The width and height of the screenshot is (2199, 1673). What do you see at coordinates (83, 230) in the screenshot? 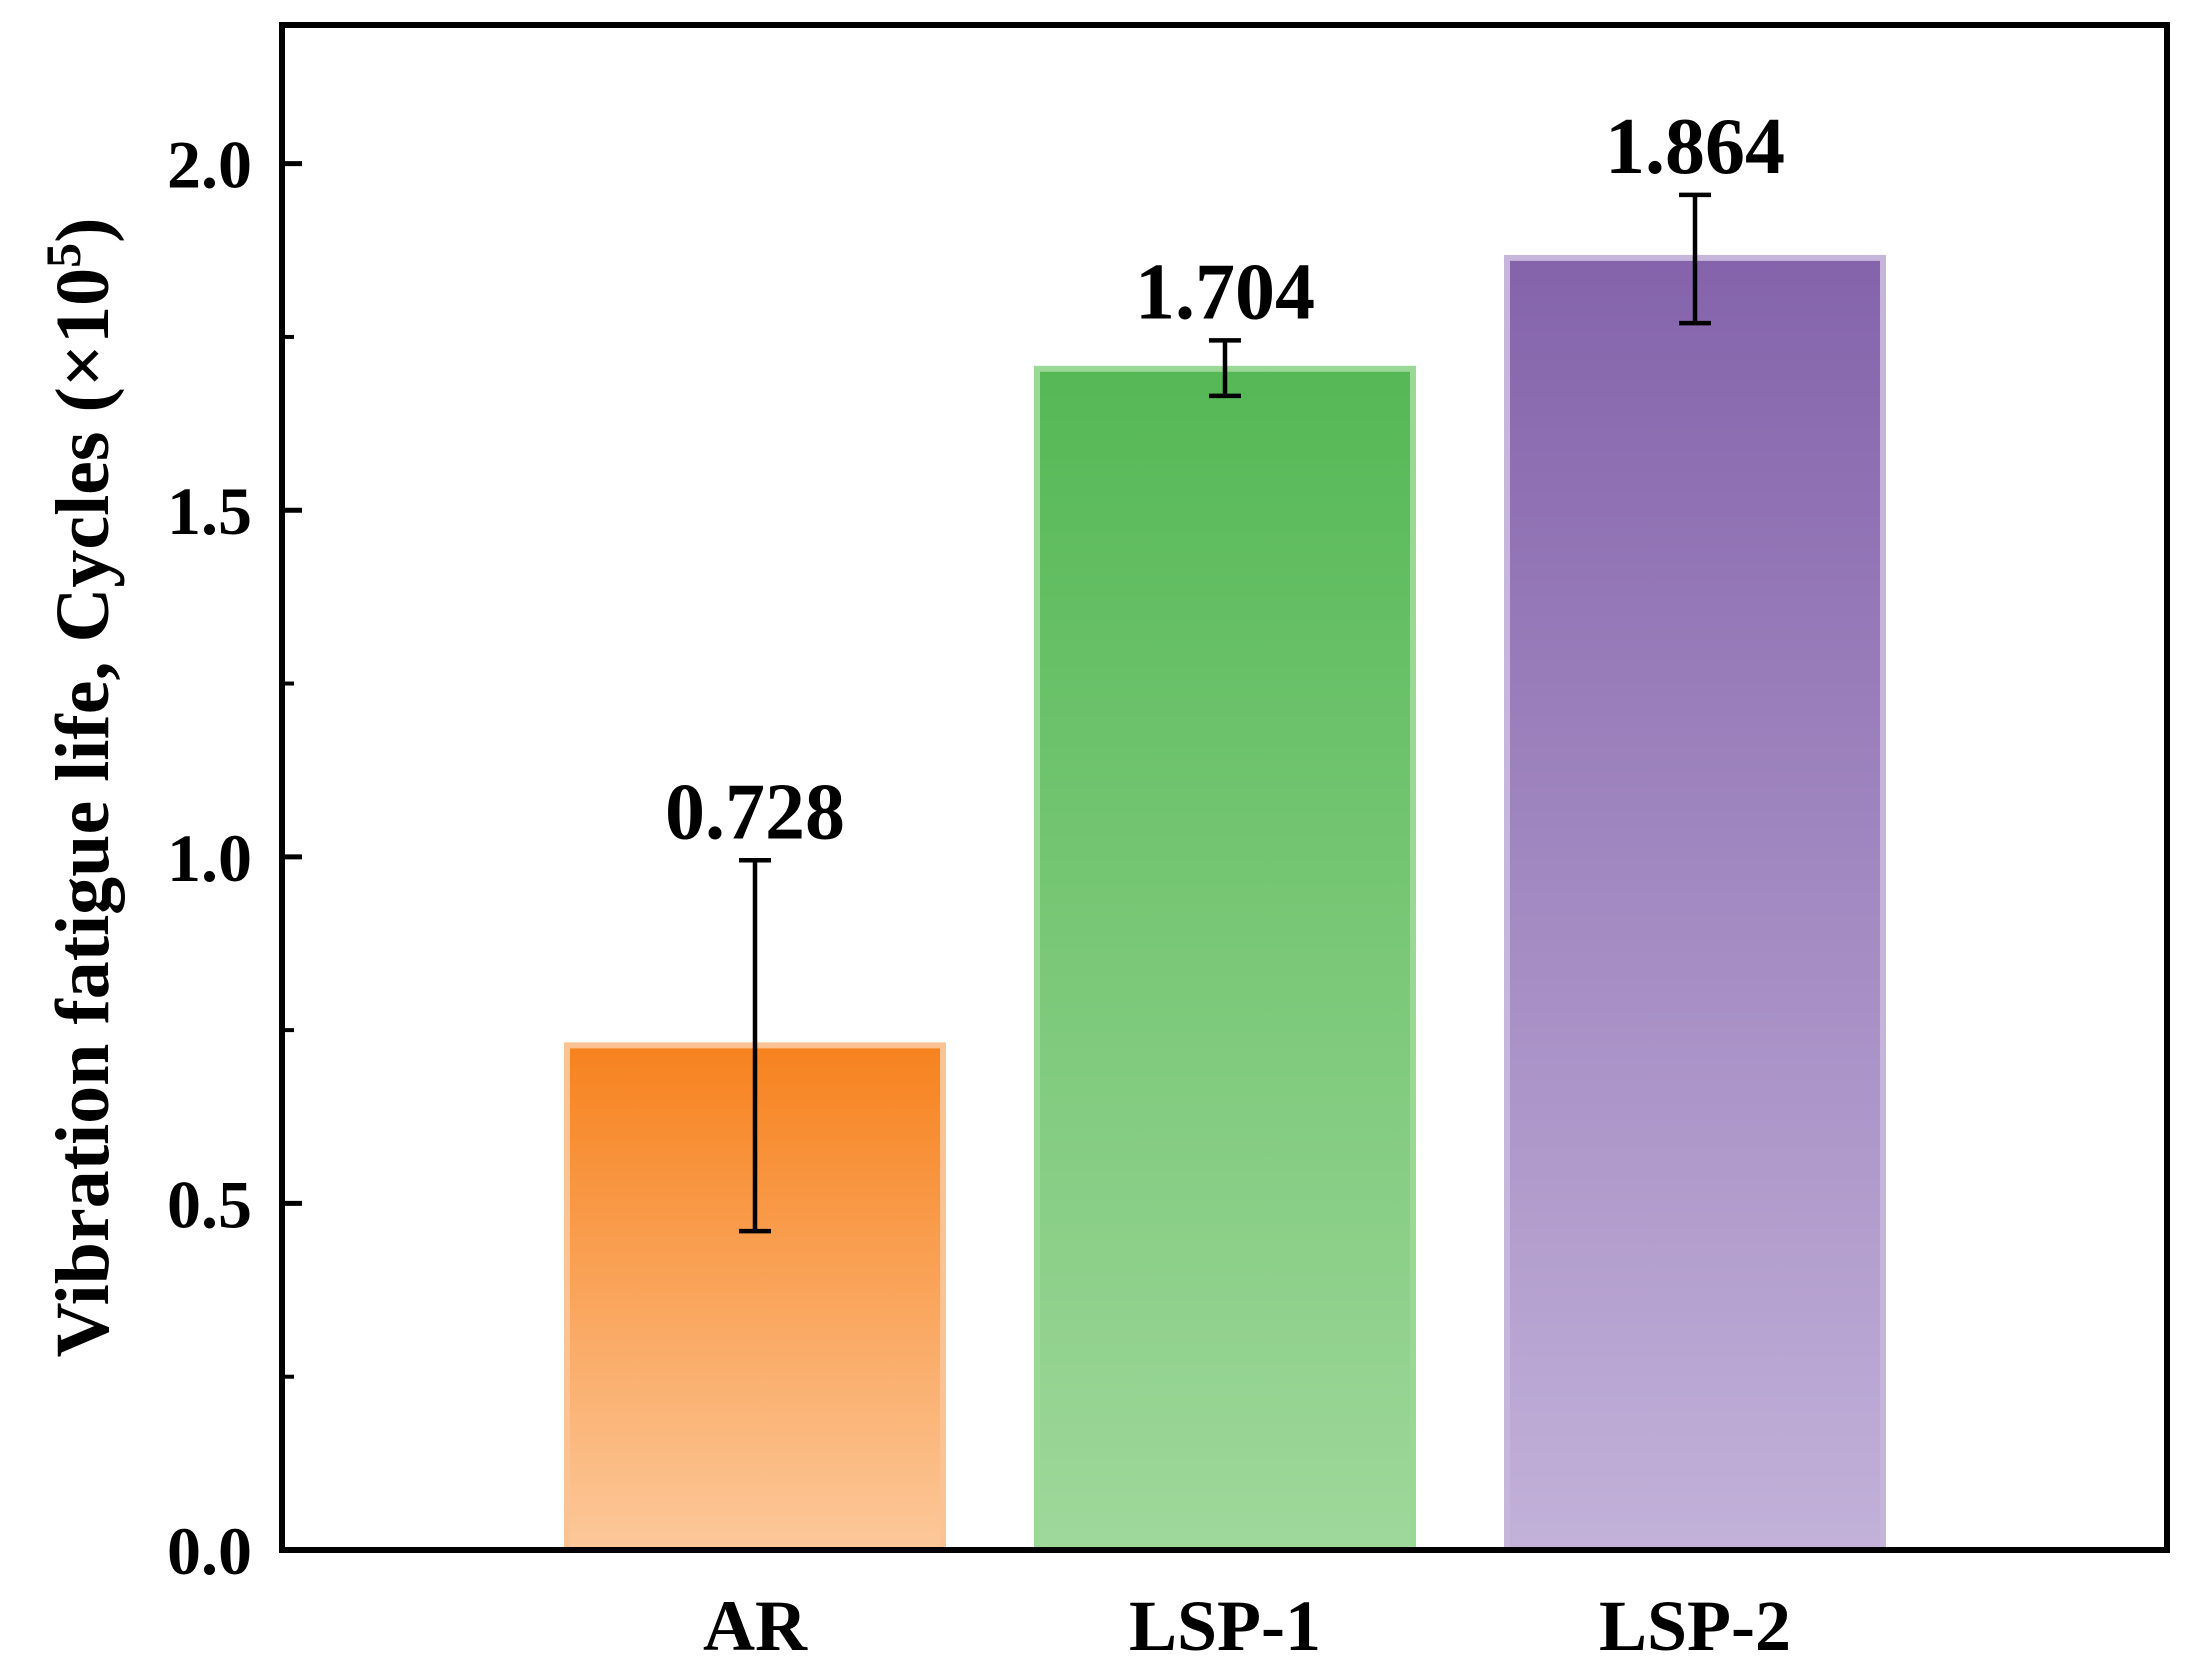
I see `y-axis-title-close: )` at bounding box center [83, 230].